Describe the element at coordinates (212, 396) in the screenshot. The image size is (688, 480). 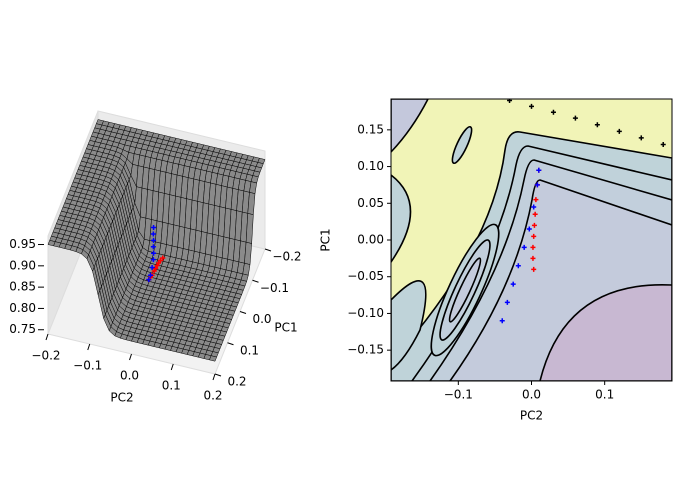
I see `x-tick-label: 0.2` at that location.